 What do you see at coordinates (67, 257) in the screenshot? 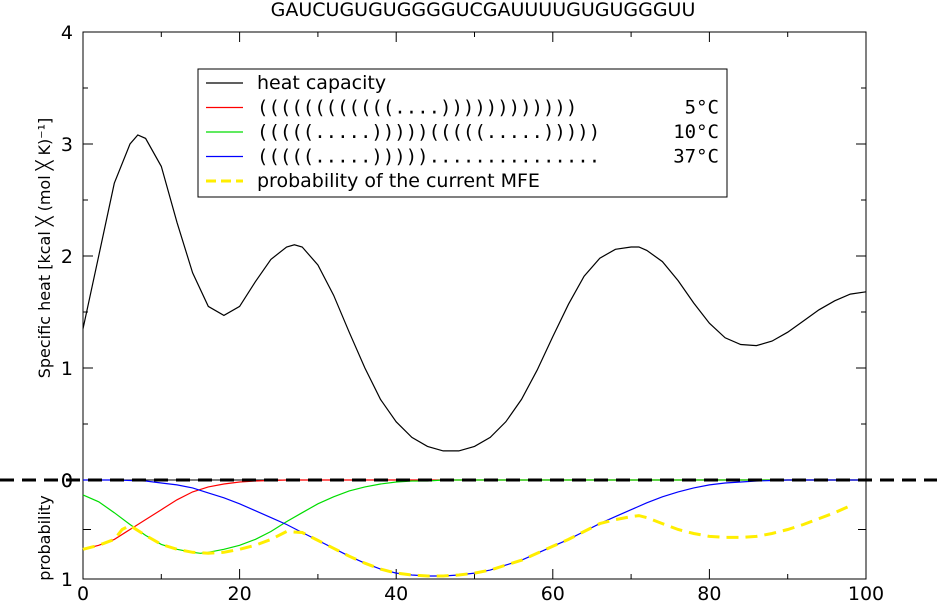
I see `y-tick-label: 2` at bounding box center [67, 257].